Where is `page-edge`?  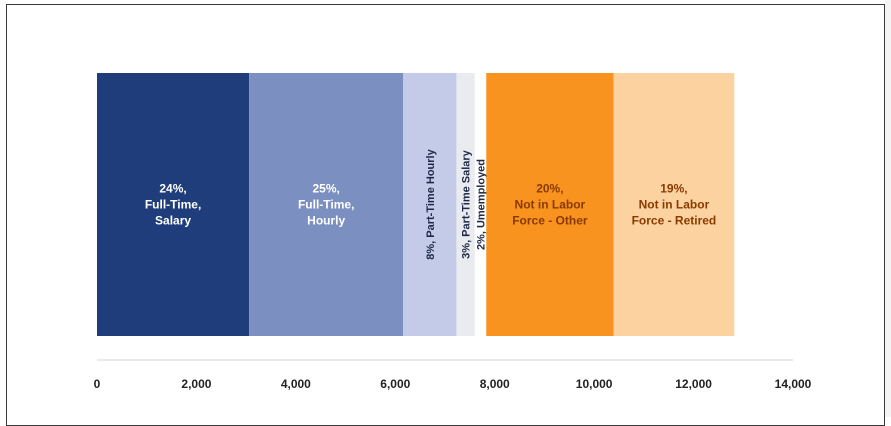 page-edge is located at coordinates (888, 208).